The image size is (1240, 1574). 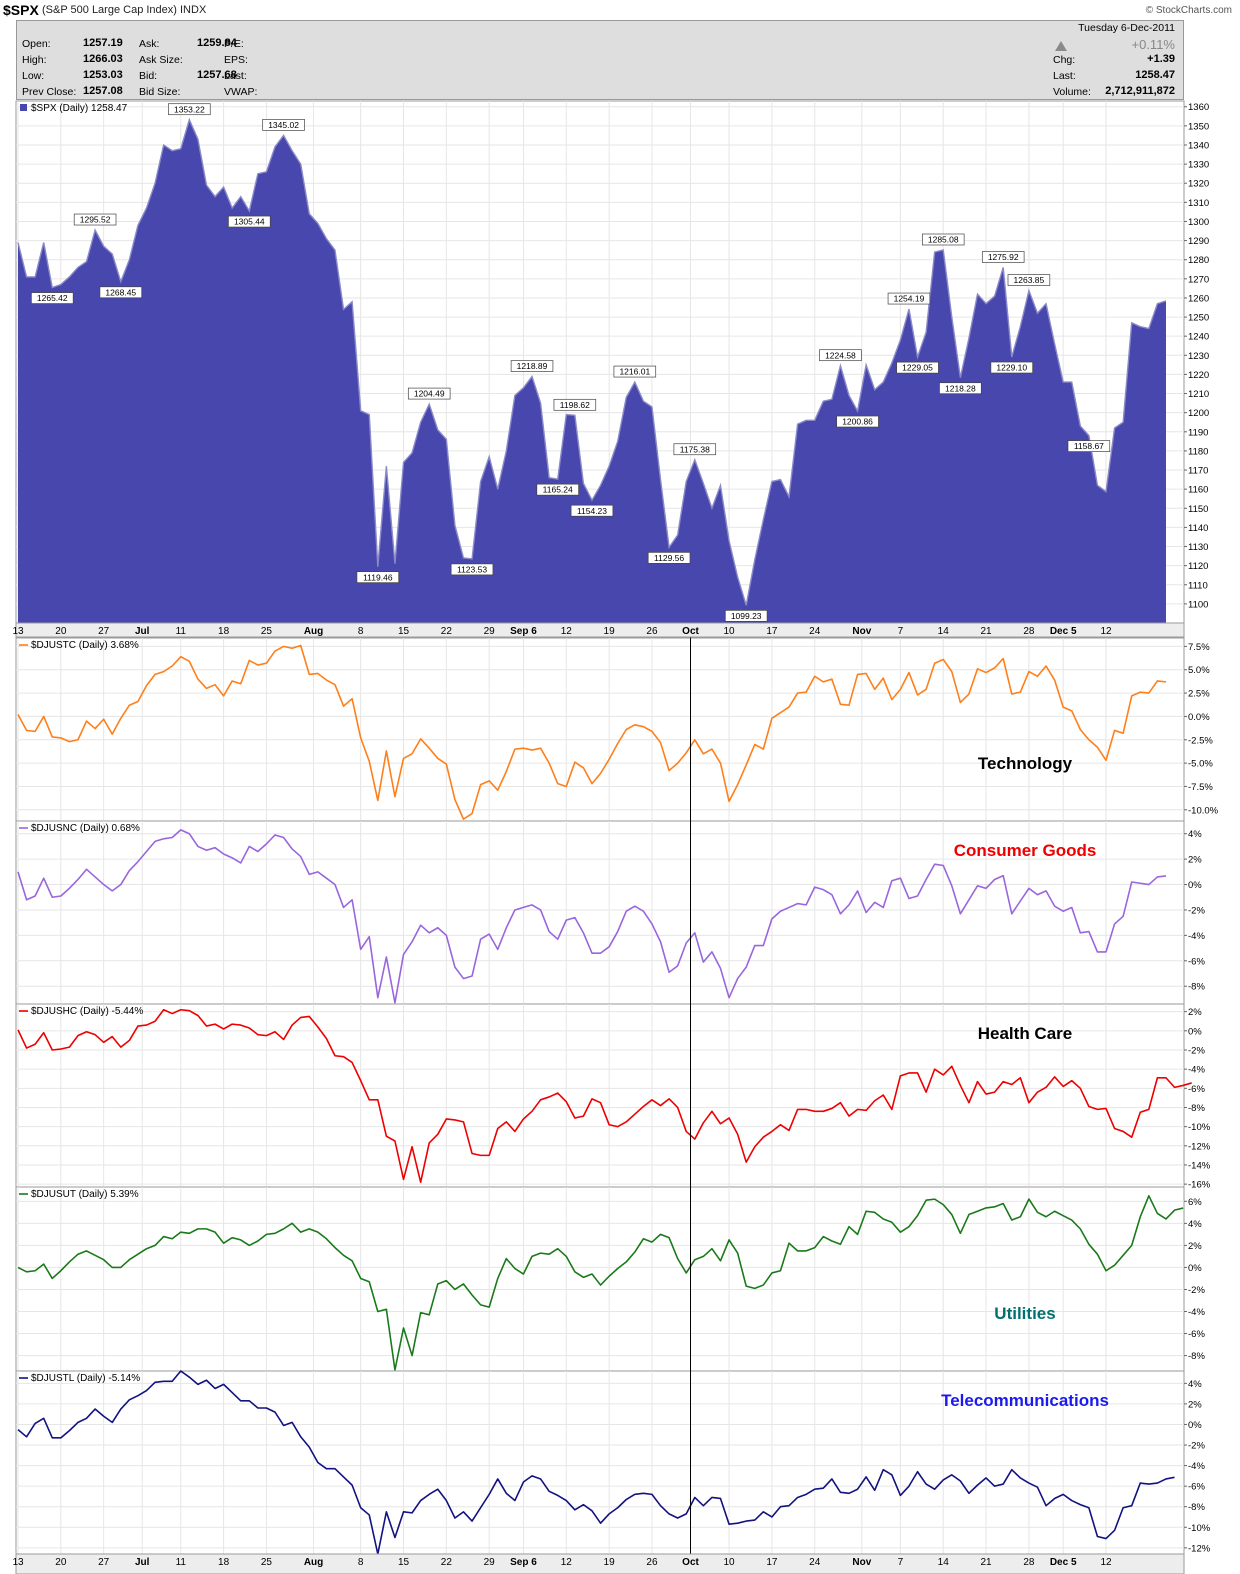 I want to click on price-label: 1353.22, so click(x=189, y=109).